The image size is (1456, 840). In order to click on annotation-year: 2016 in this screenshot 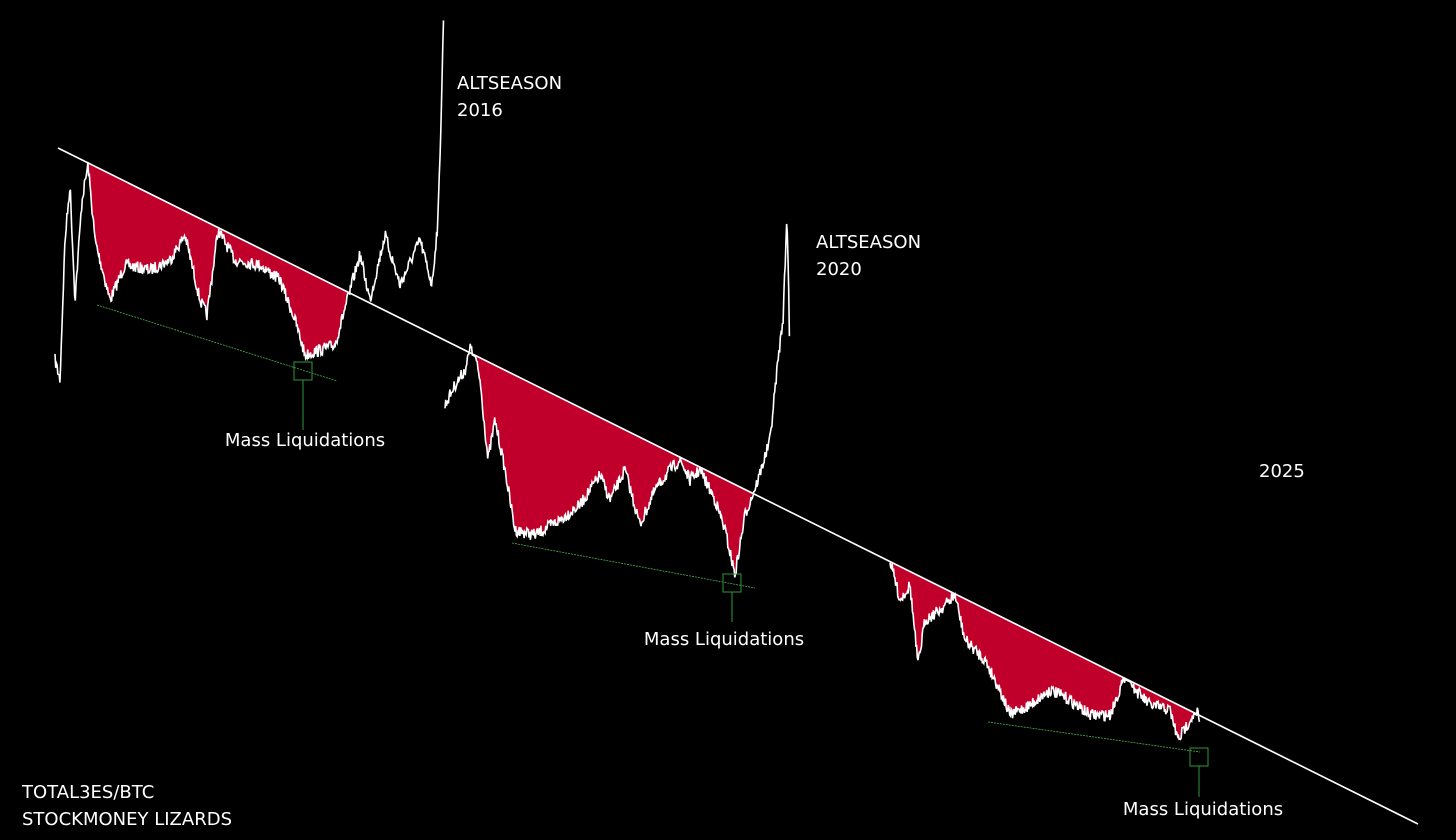, I will do `click(480, 110)`.